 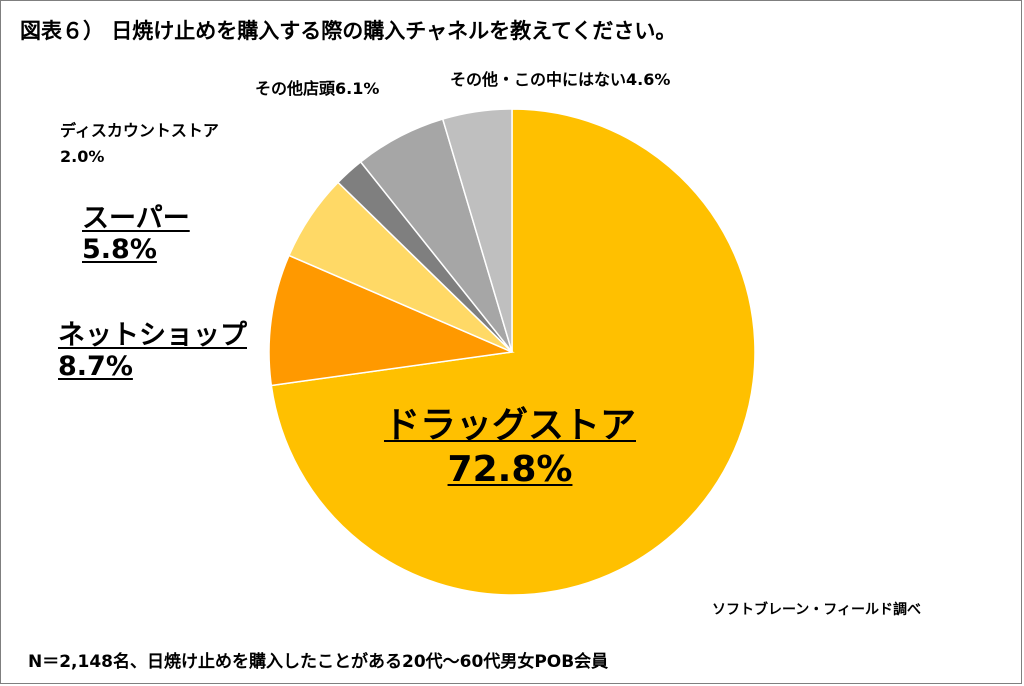 I want to click on data-label-other-store-value: 6.1%, so click(x=357, y=88).